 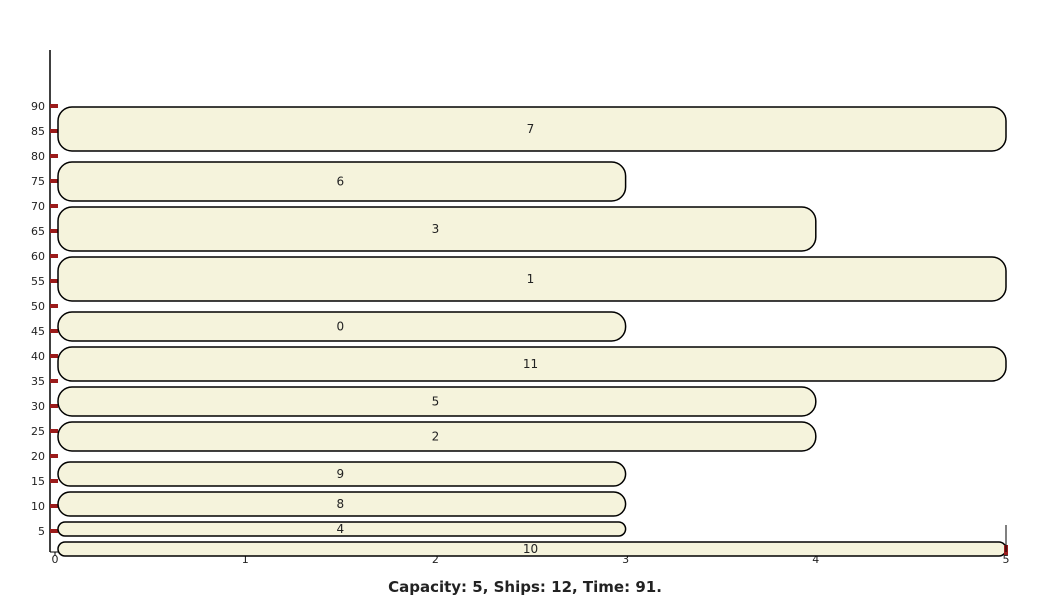 I want to click on x-tick-label: 5, so click(x=1006, y=559).